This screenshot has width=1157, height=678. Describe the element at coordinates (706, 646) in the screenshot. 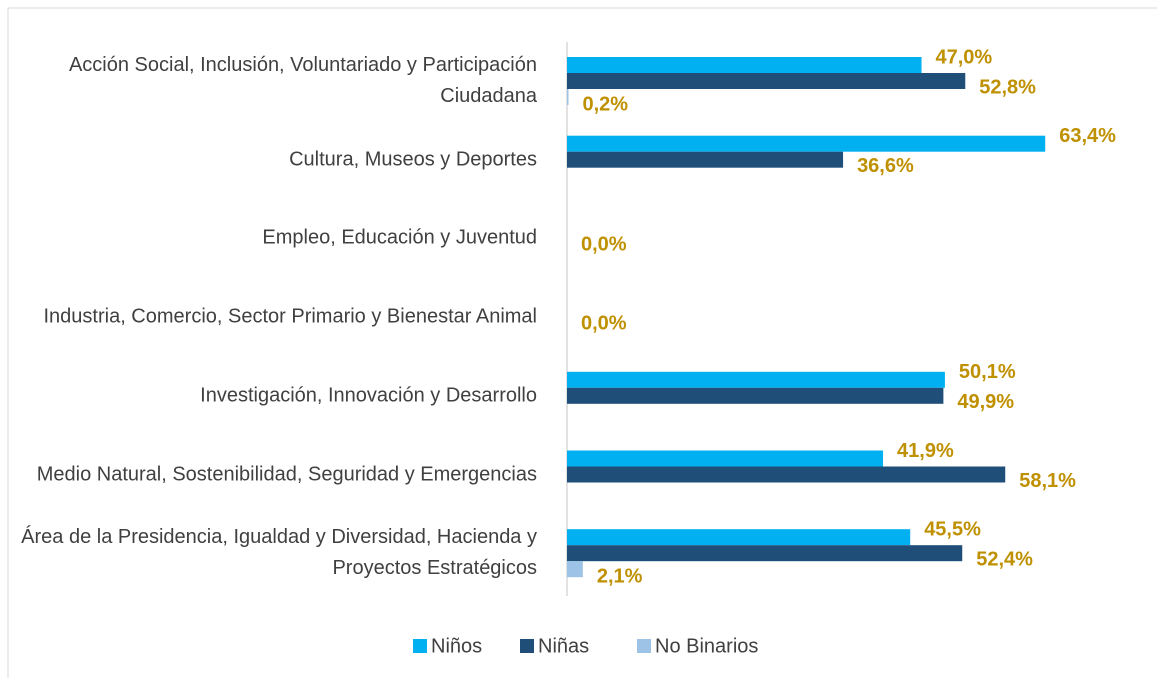

I see `legend-label: No Binarios` at that location.